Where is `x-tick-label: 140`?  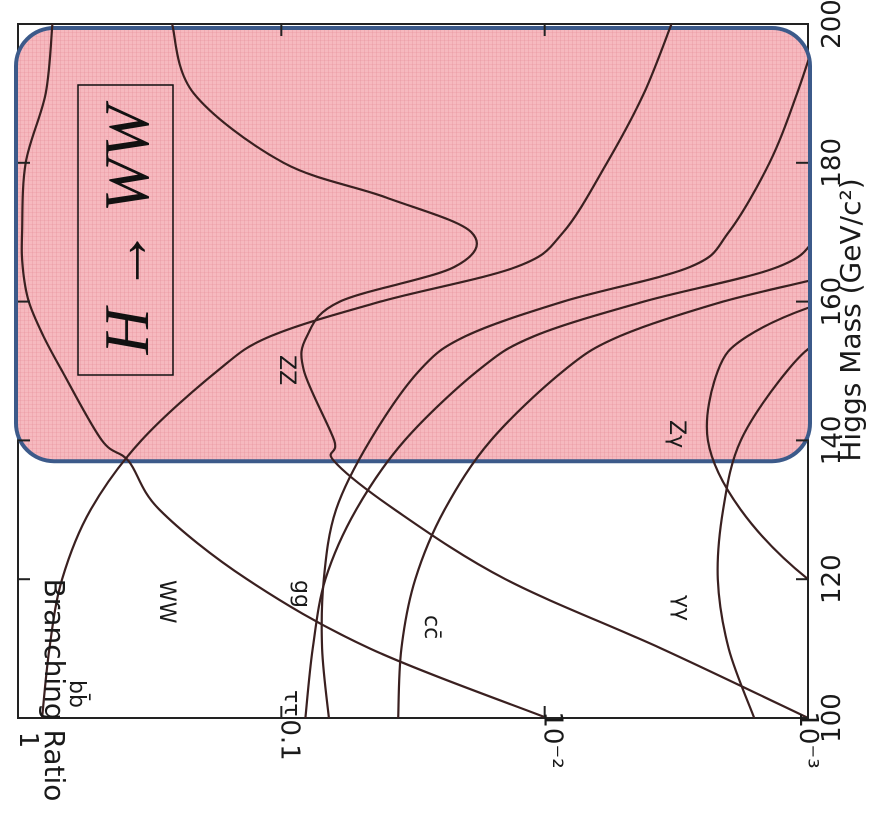
x-tick-label: 140 is located at coordinates (832, 441).